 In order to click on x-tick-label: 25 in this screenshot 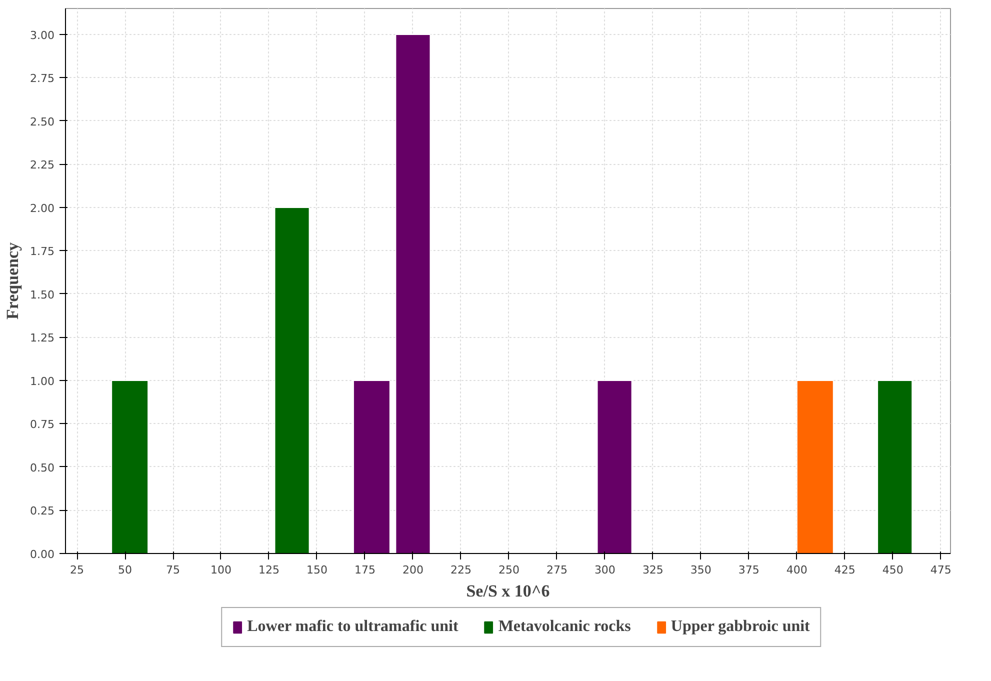, I will do `click(77, 570)`.